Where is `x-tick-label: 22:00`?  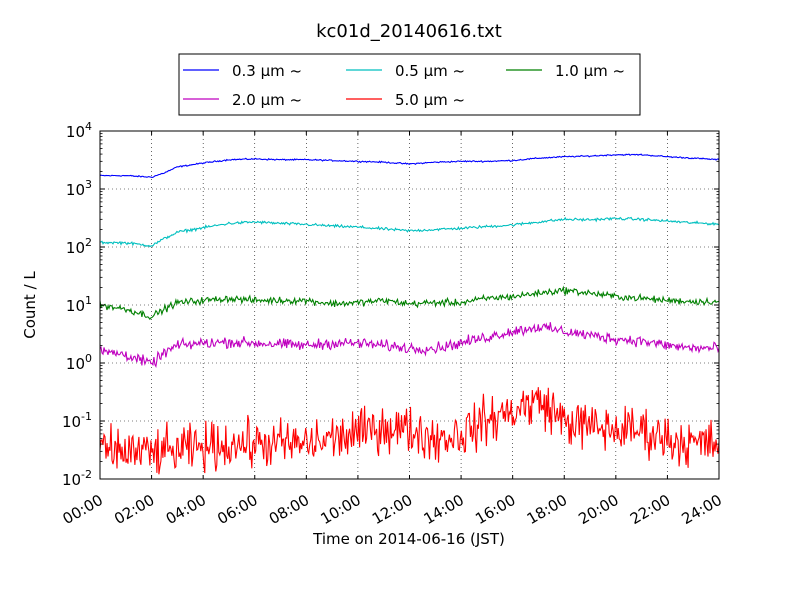 x-tick-label: 22:00 is located at coordinates (650, 509).